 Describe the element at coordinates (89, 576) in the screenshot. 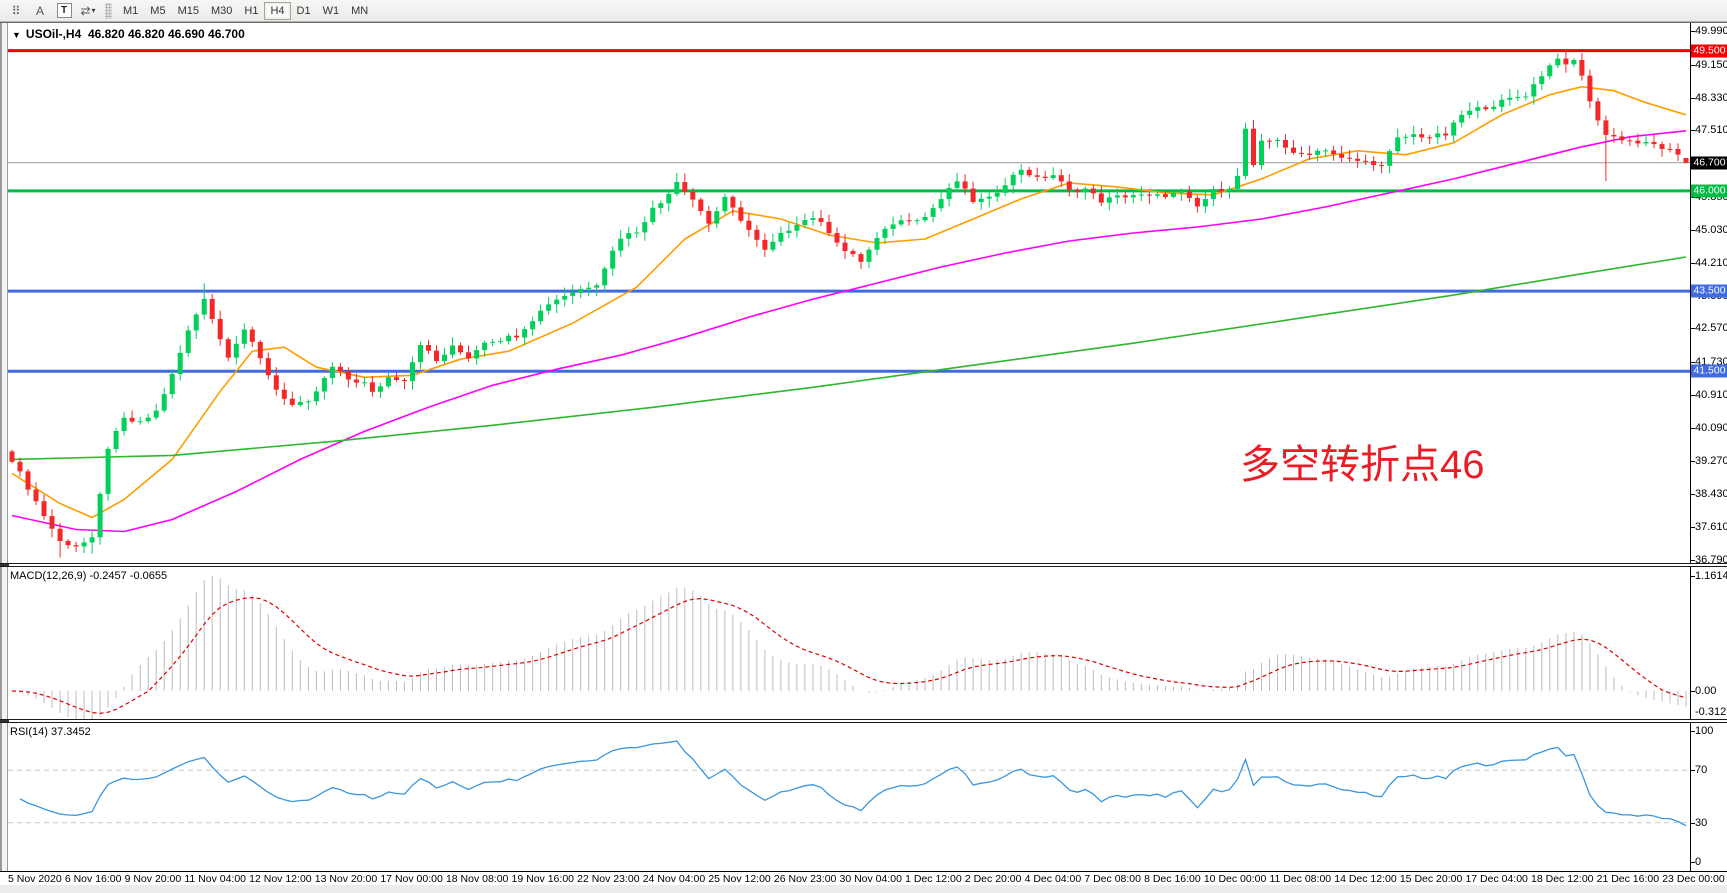

I see `macd-label: MACD(12,26,9) -0.2457 -0.0655` at that location.